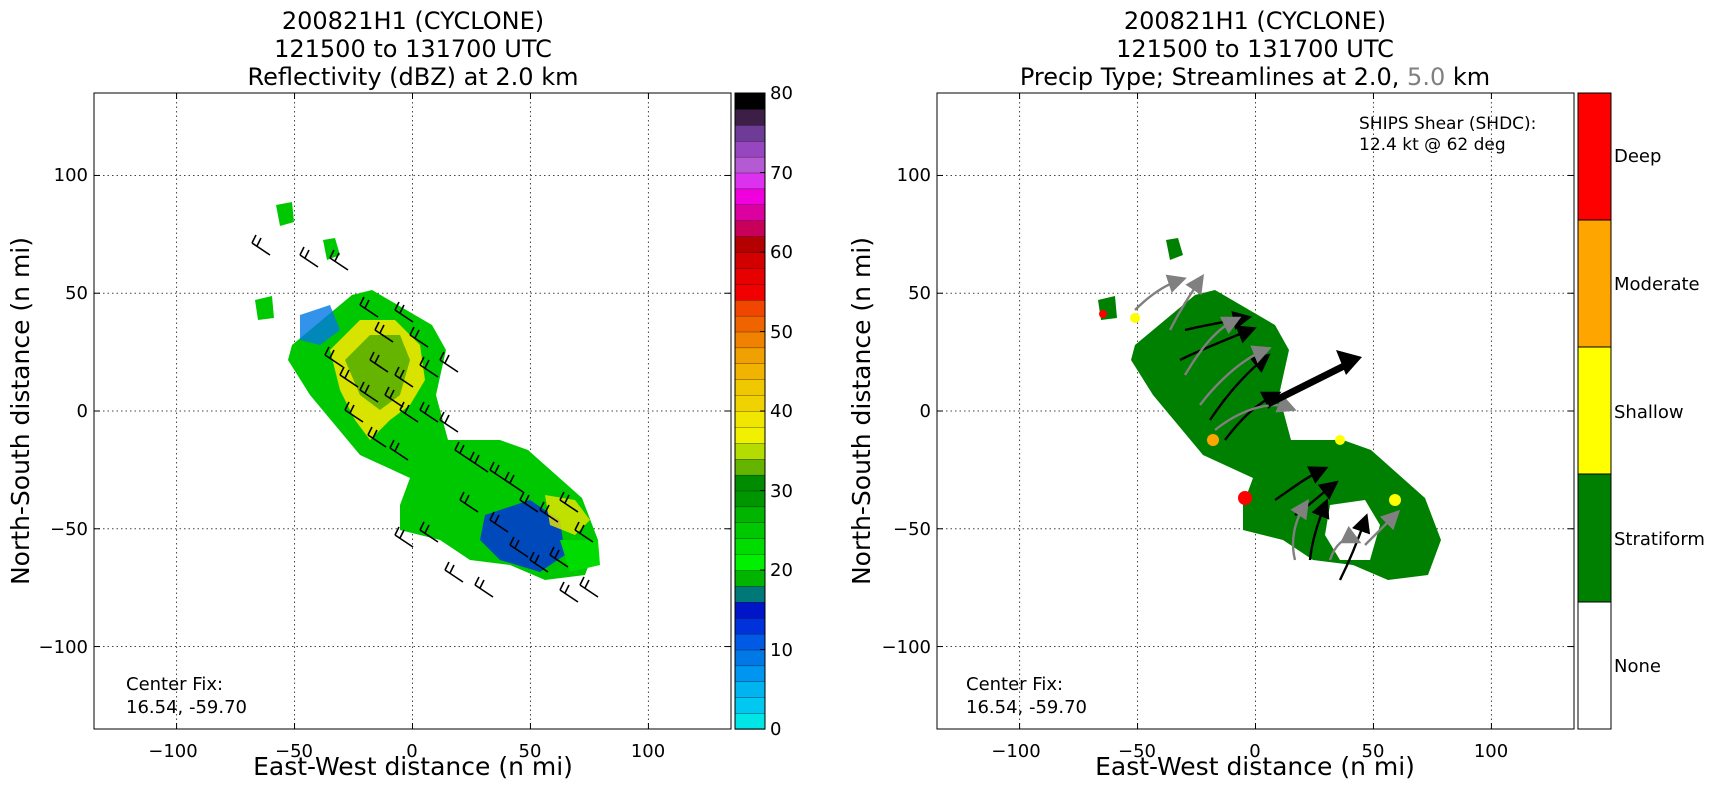 This screenshot has height=787, width=1717. I want to click on left-title-line-3: Reflectivity (dBZ) at 2.0 km, so click(413, 77).